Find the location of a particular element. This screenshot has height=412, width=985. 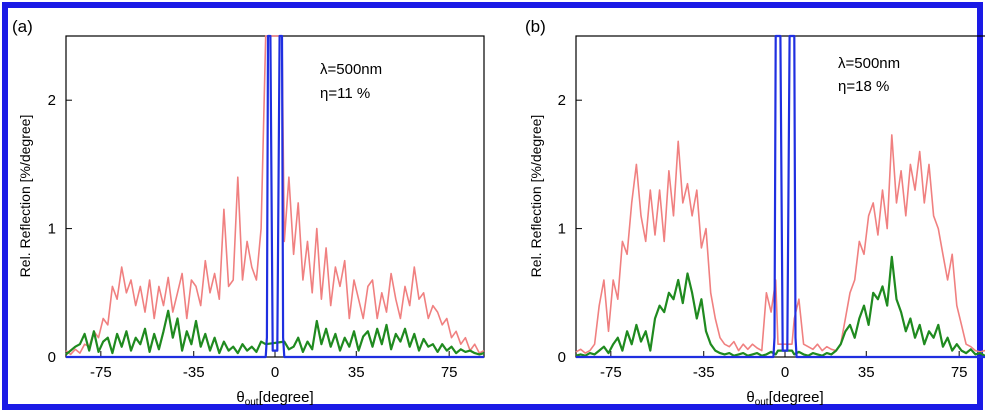

series-line-green is located at coordinates (275, 332).